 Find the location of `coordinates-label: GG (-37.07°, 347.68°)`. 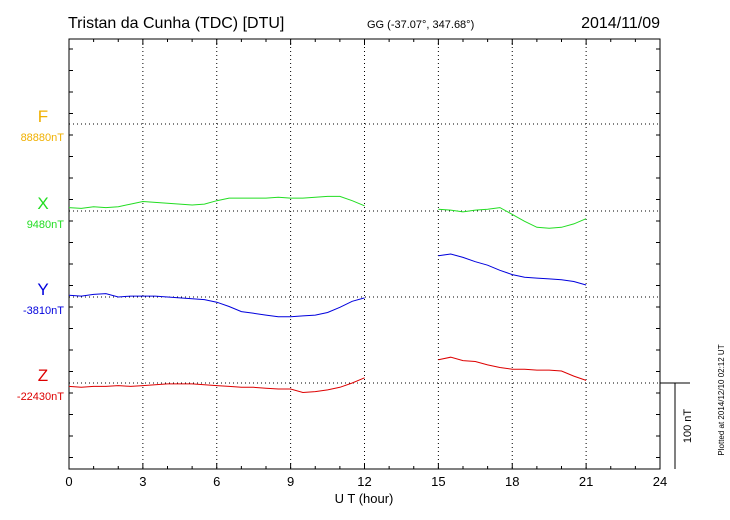

coordinates-label: GG (-37.07°, 347.68°) is located at coordinates (420, 25).